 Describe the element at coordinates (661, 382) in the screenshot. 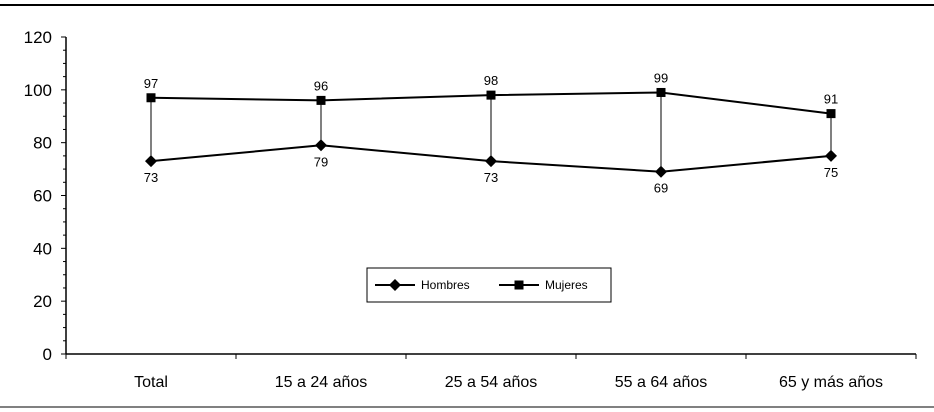

I see `x-tick-label: 55 a 64 años` at that location.